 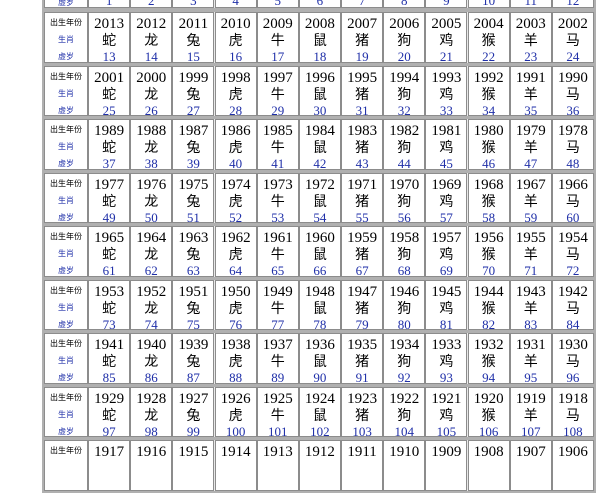 I want to click on birth-year: 2010, so click(x=235, y=24).